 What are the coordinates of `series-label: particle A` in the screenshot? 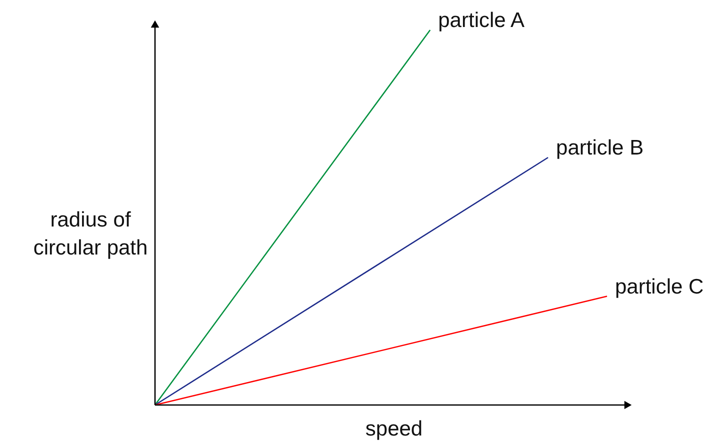 It's located at (481, 20).